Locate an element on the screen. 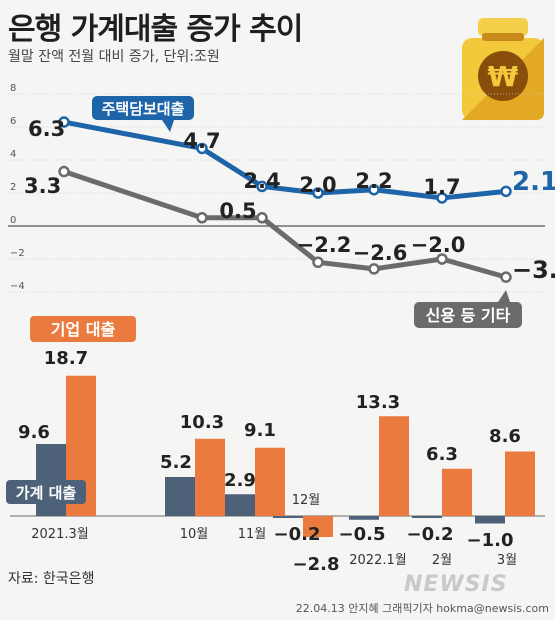 This screenshot has width=555, height=620. data-label: 1.7 is located at coordinates (441, 187).